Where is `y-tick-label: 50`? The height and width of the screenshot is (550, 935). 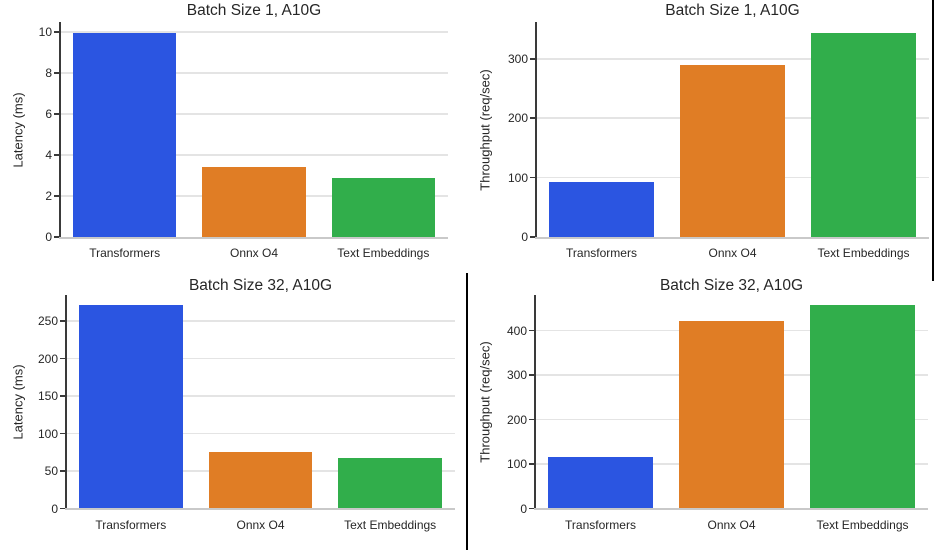
y-tick-label: 50 is located at coordinates (51, 471).